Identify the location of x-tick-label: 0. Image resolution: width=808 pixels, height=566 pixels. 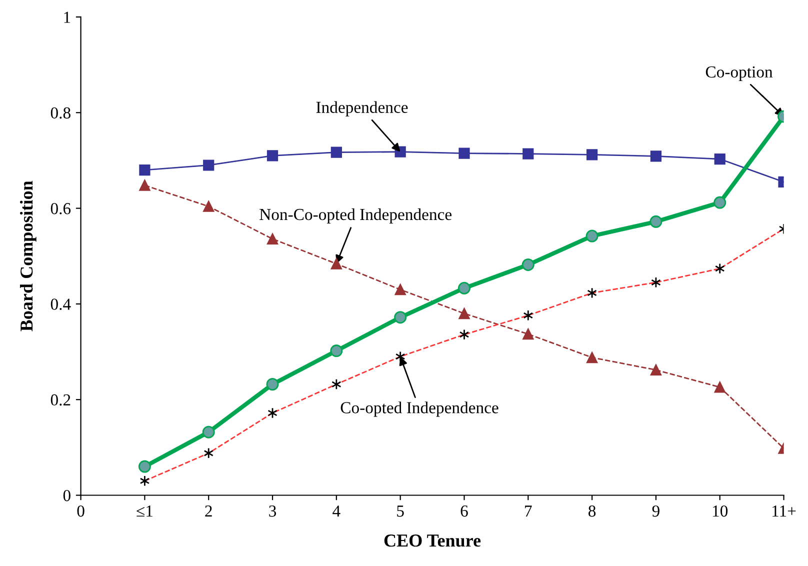
(80, 511).